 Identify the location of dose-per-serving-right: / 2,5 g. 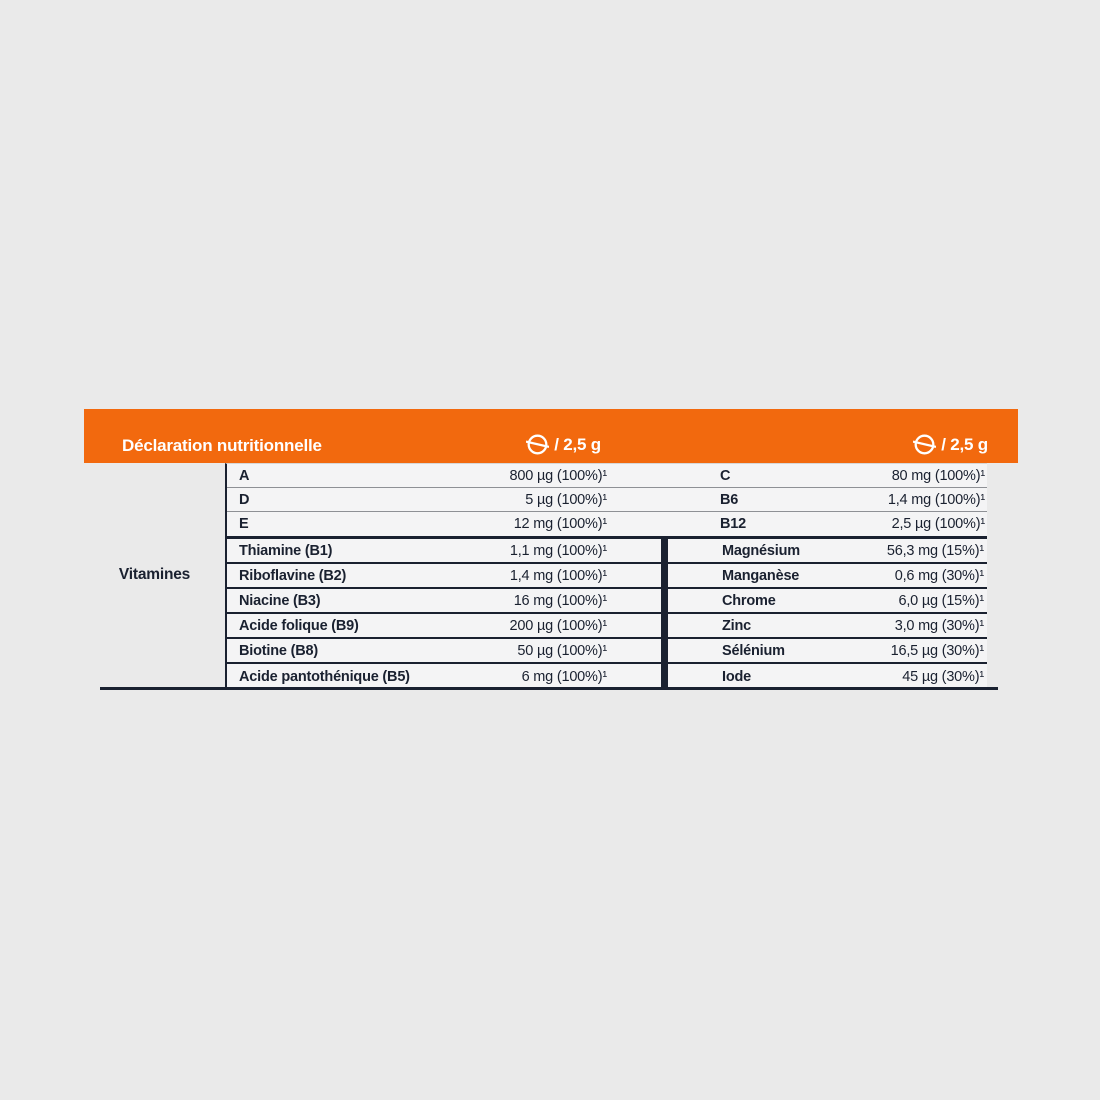
(950, 444).